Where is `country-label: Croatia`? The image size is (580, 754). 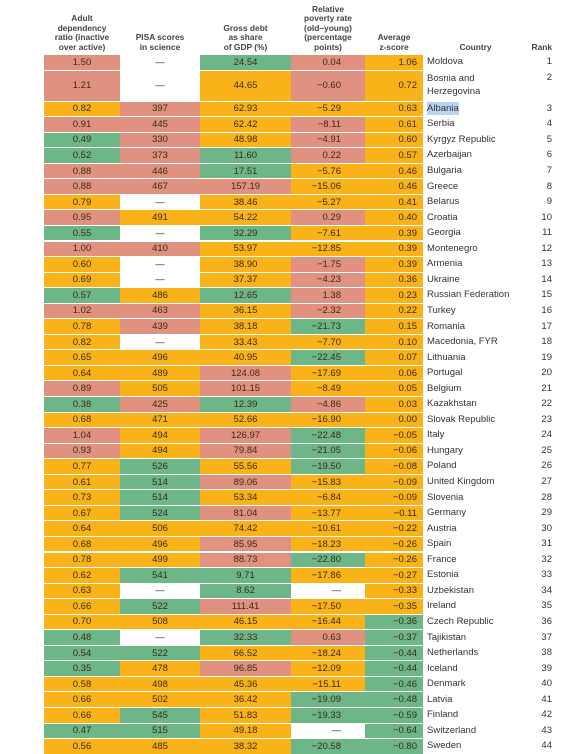
country-label: Croatia is located at coordinates (442, 217).